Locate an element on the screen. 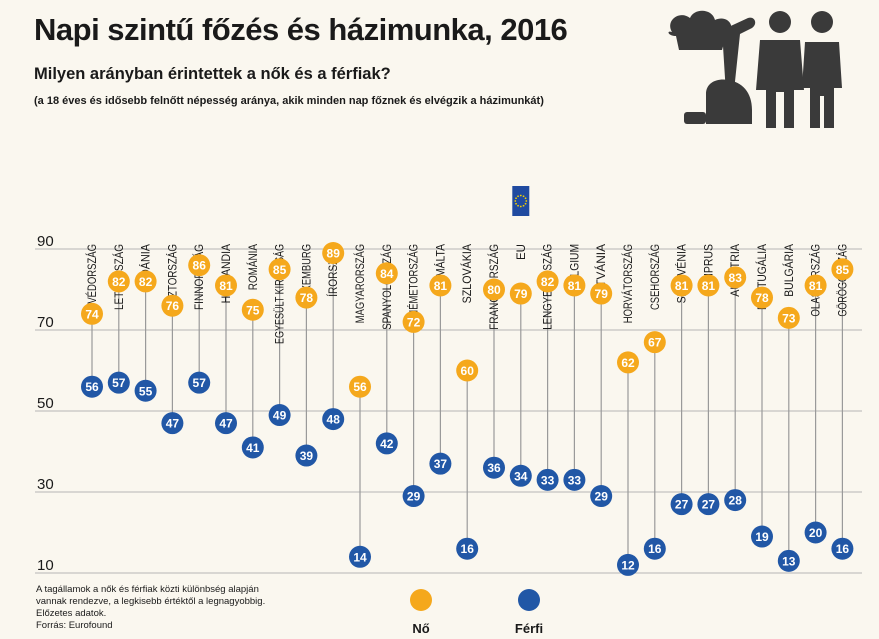 This screenshot has height=639, width=879. legend-men-label: Férfi is located at coordinates (529, 628).